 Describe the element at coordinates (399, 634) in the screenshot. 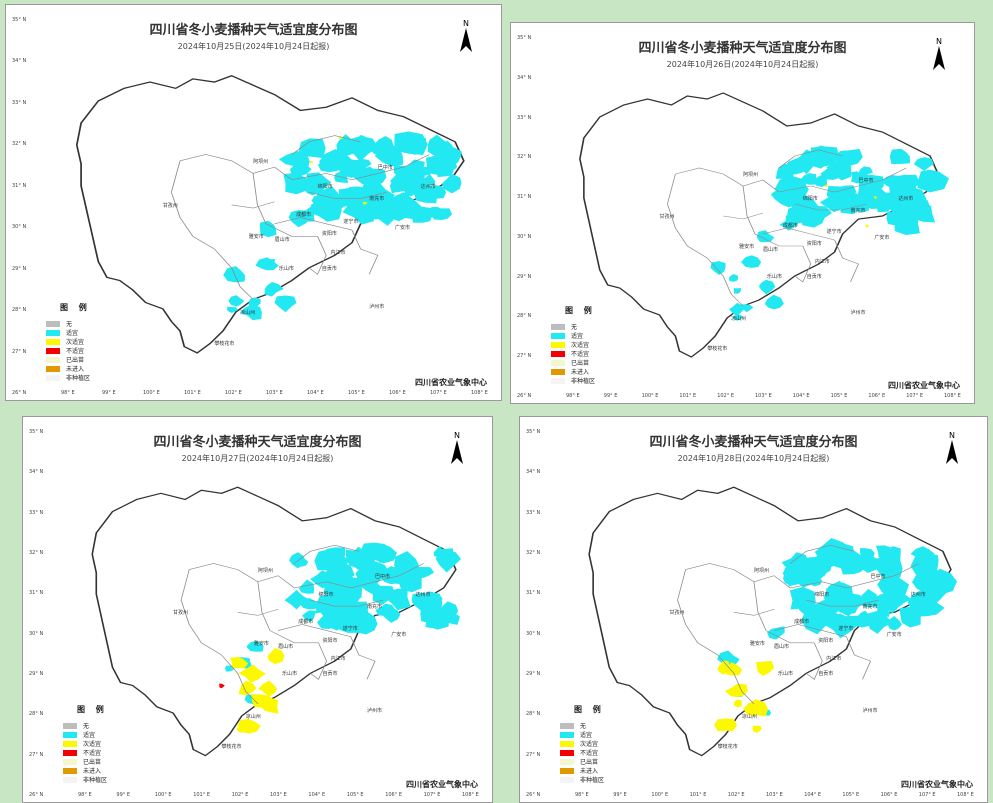

I see `region-label: 广安市` at that location.